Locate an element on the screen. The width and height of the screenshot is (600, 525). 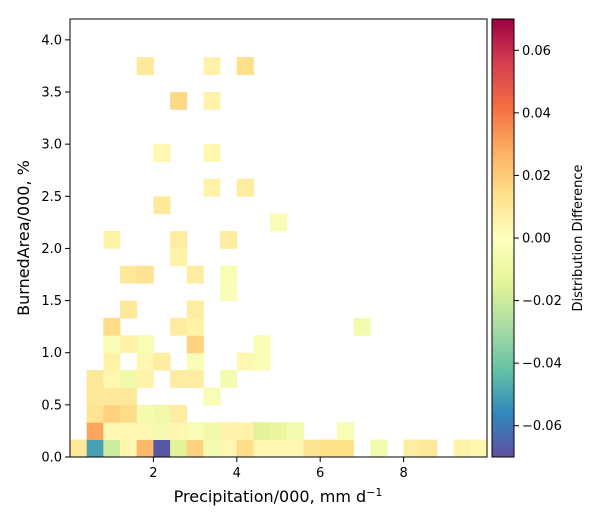
colorbar-tick-label: −0.06 is located at coordinates (542, 426).